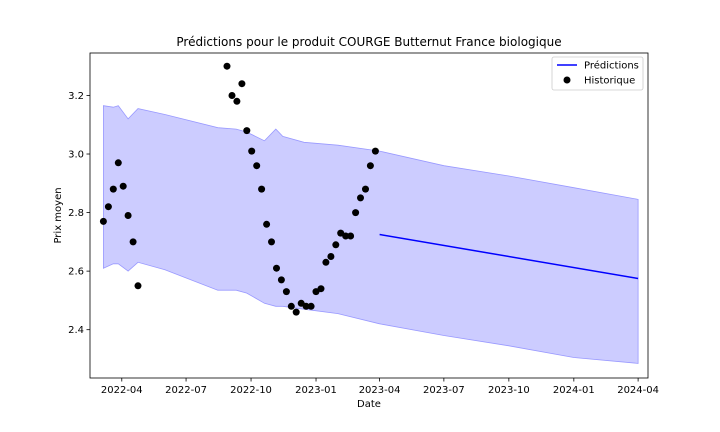 The image size is (720, 432). I want to click on prediction-line, so click(509, 256).